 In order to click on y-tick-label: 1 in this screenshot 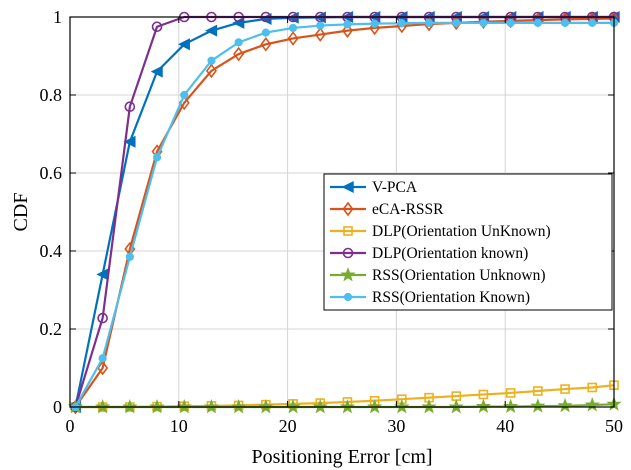, I will do `click(57, 17)`.